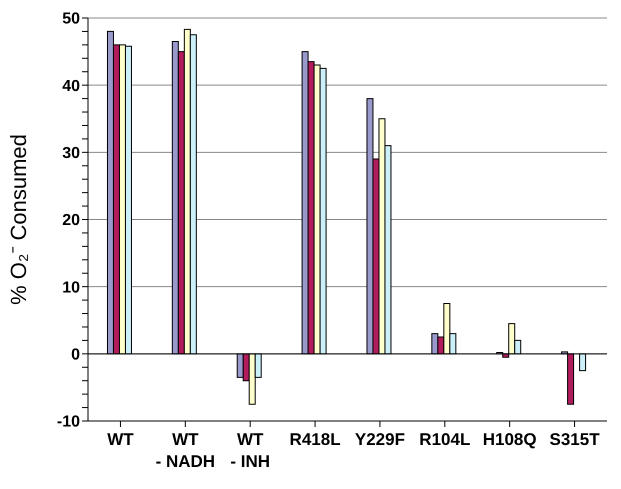  What do you see at coordinates (75, 355) in the screenshot?
I see `y-tick-label: 0` at bounding box center [75, 355].